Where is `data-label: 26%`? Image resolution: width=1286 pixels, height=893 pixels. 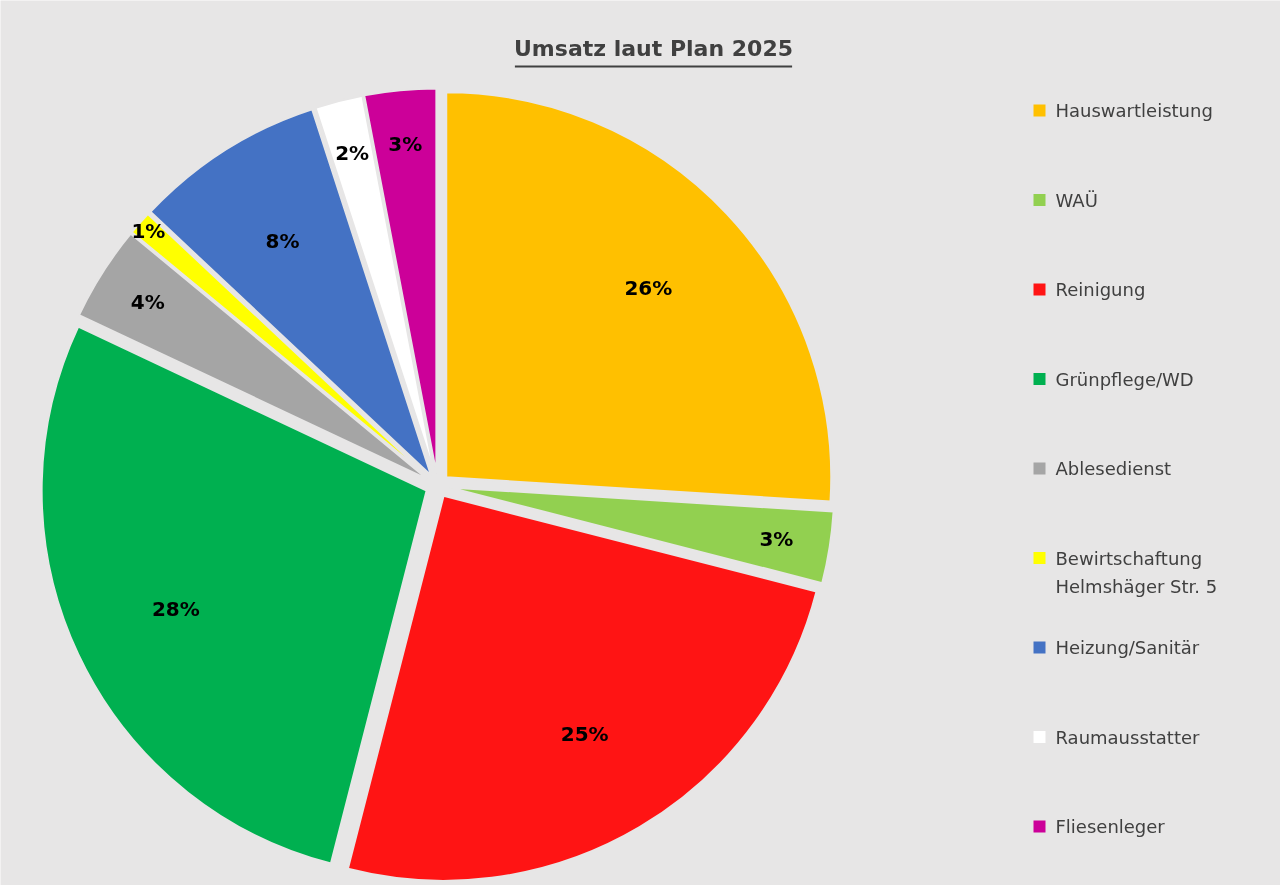 data-label: 26% is located at coordinates (648, 287).